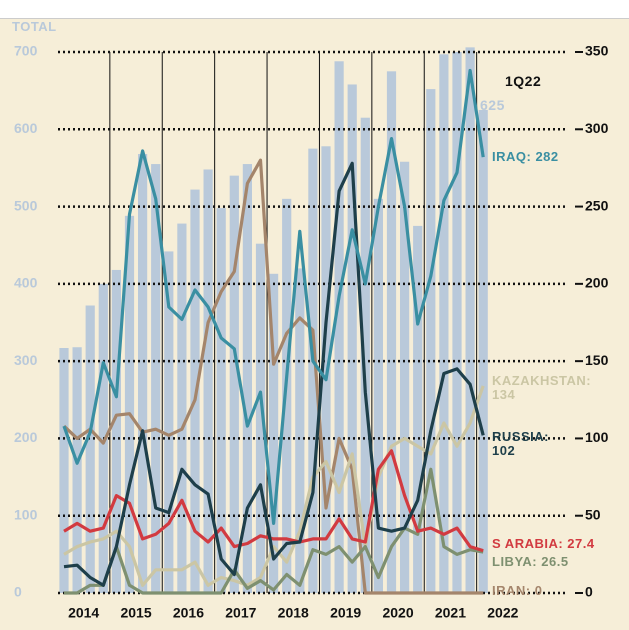 The width and height of the screenshot is (629, 630). Describe the element at coordinates (597, 437) in the screenshot. I see `y2-tick-label: 100` at that location.